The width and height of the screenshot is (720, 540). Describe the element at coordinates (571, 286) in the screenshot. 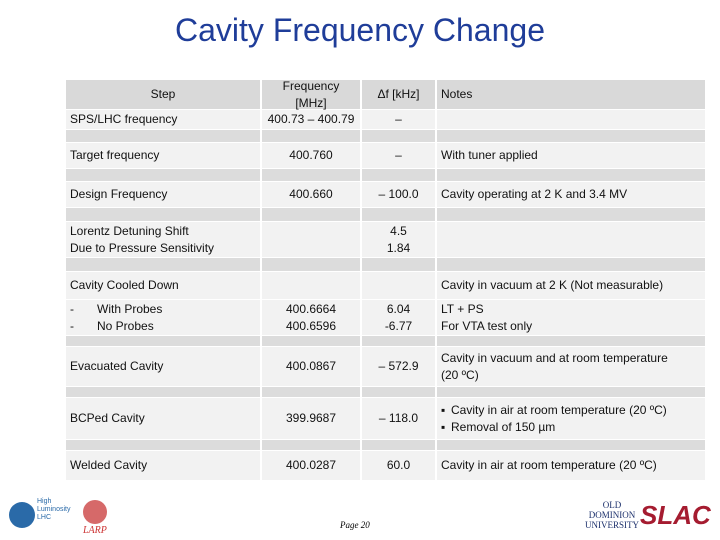

I see `table-cell: Cavity in vacuum at 2 K (Not measurable)` at that location.